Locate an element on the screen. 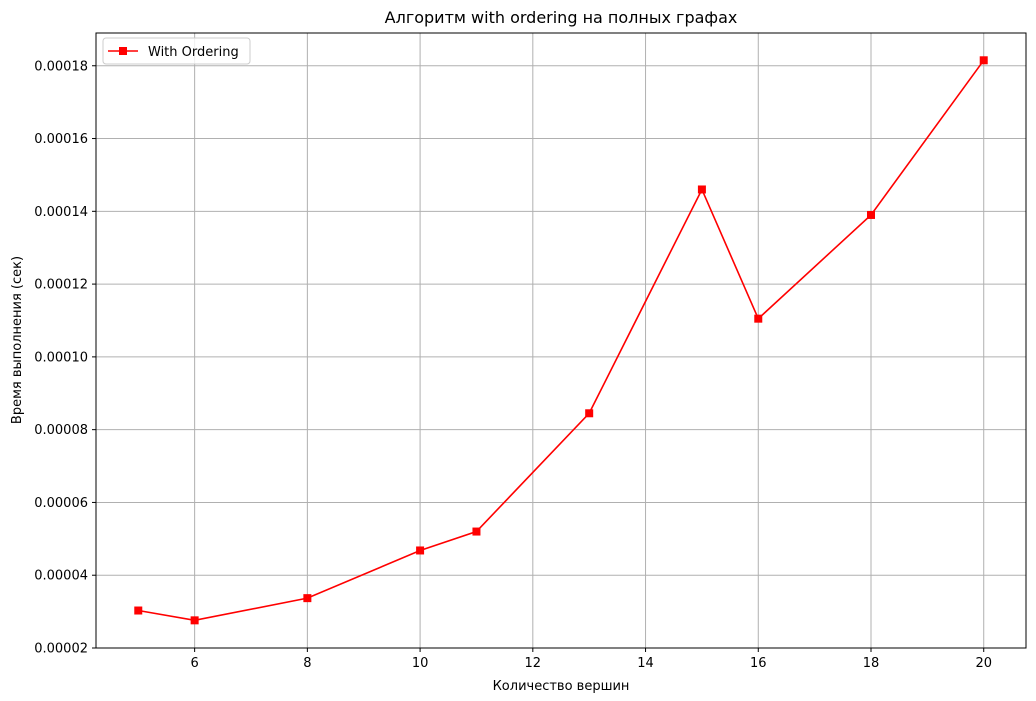 This screenshot has height=701, width=1036. y-tick-label: 0.00012 is located at coordinates (61, 285).